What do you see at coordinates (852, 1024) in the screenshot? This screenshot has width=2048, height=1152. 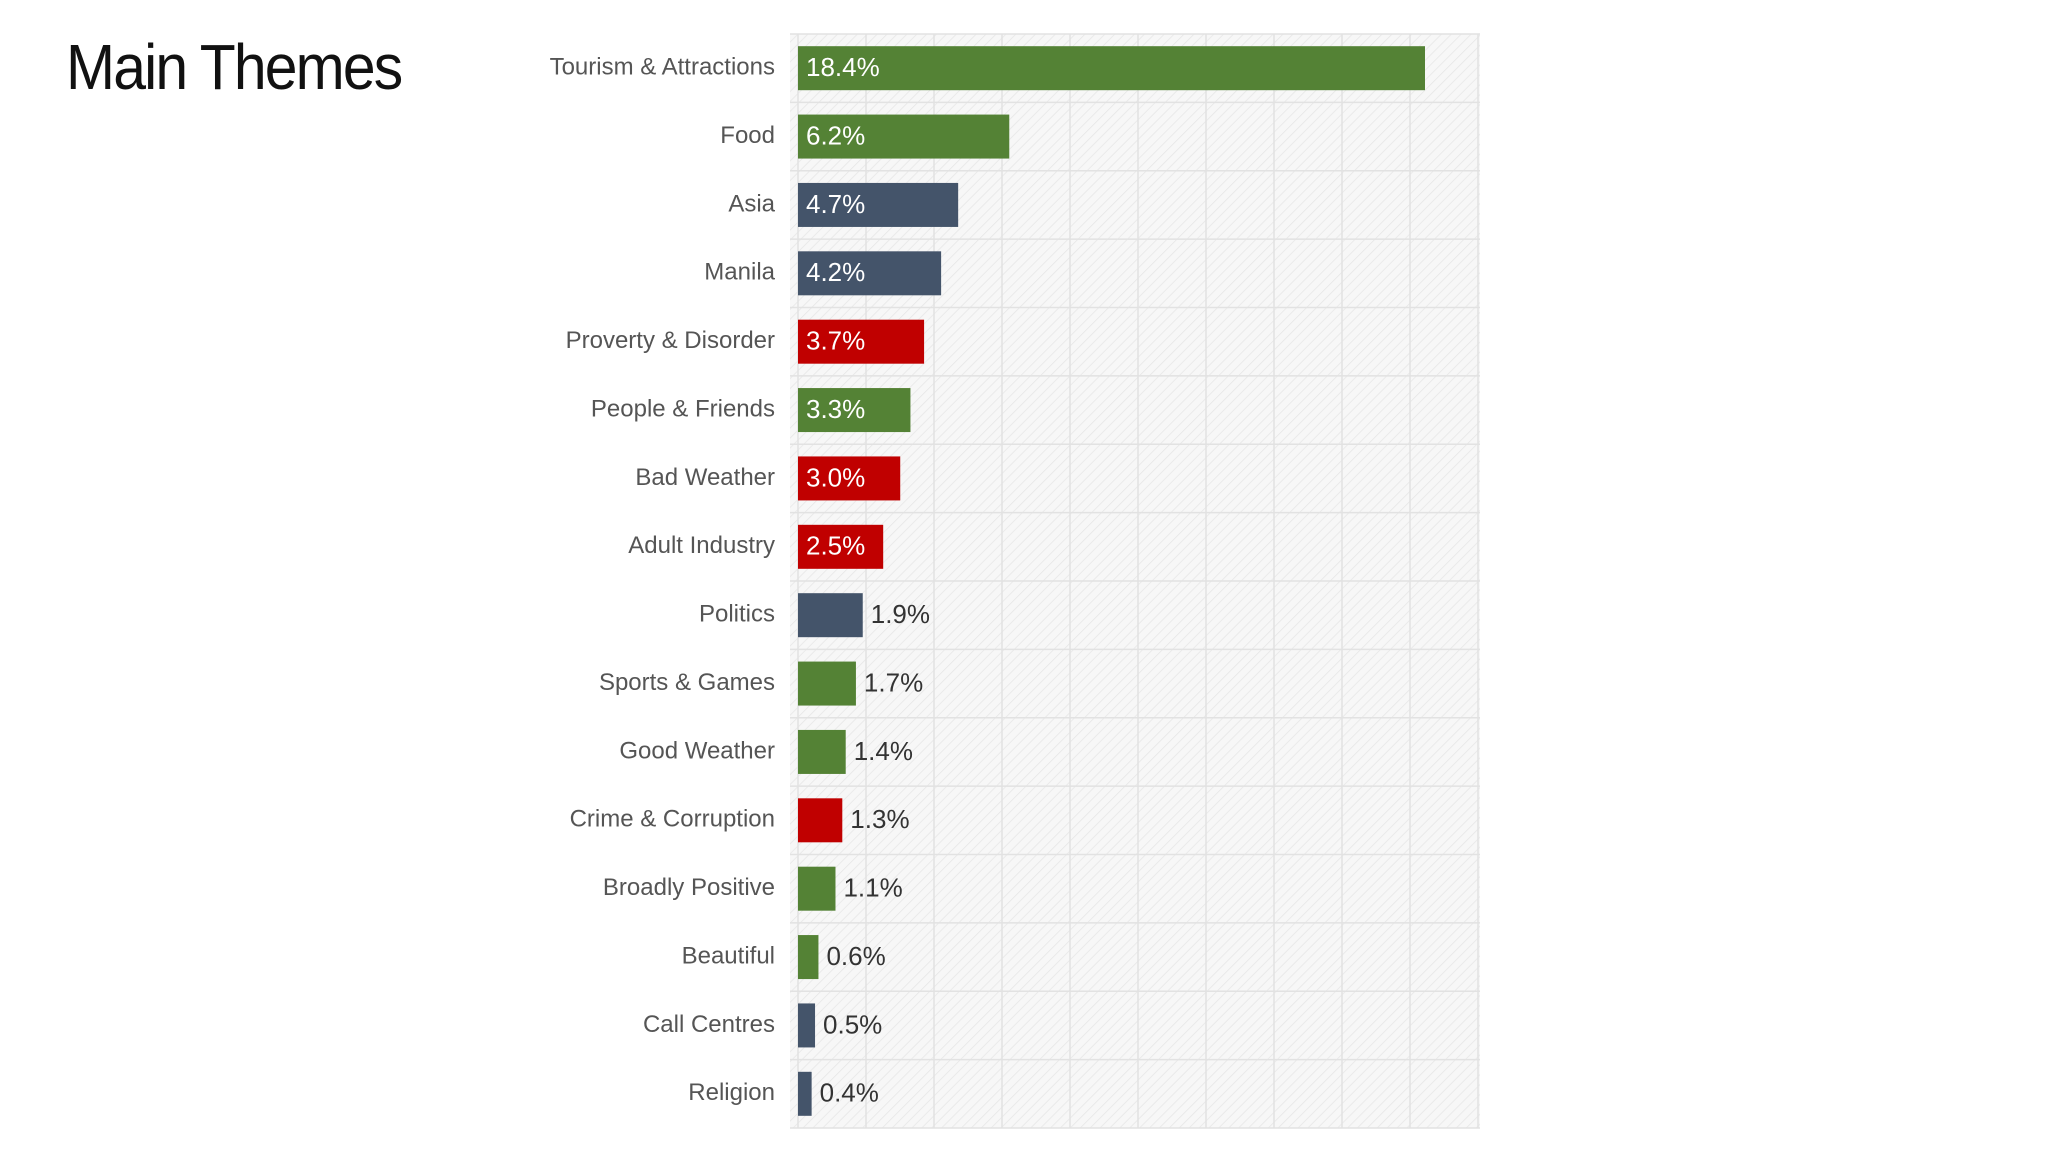 I see `value-label: 0.5%` at bounding box center [852, 1024].